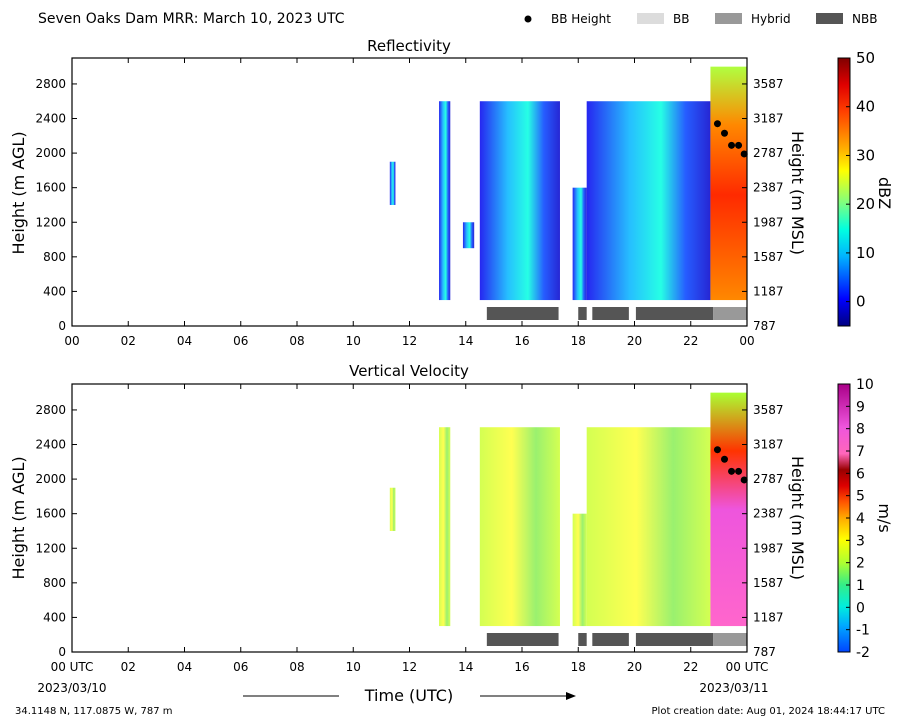 Image resolution: width=900 pixels, height=725 pixels. I want to click on y-tick-label: 2000, so click(50, 479).